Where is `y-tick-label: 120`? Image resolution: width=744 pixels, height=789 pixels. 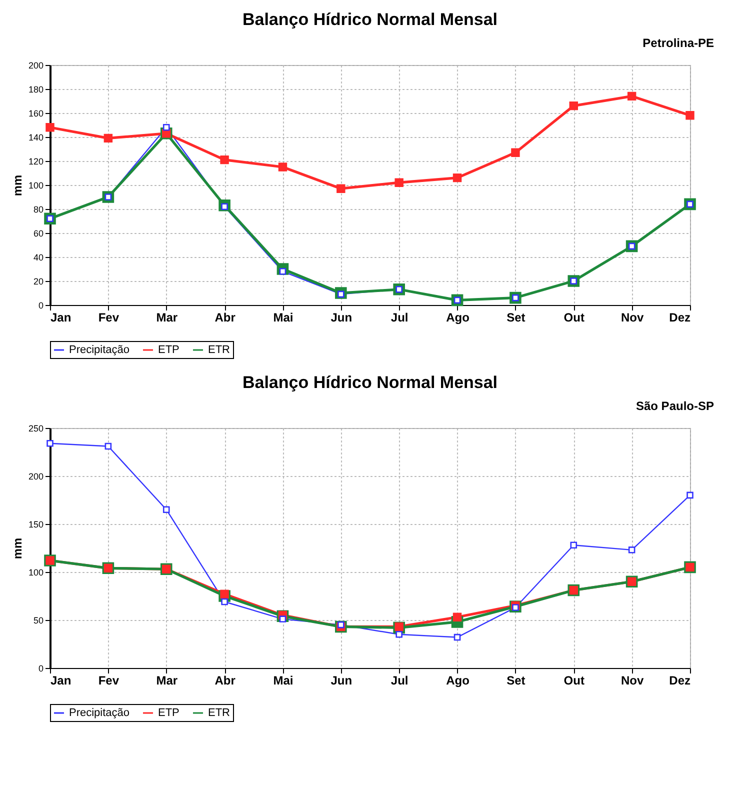
y-tick-label: 120 is located at coordinates (36, 161).